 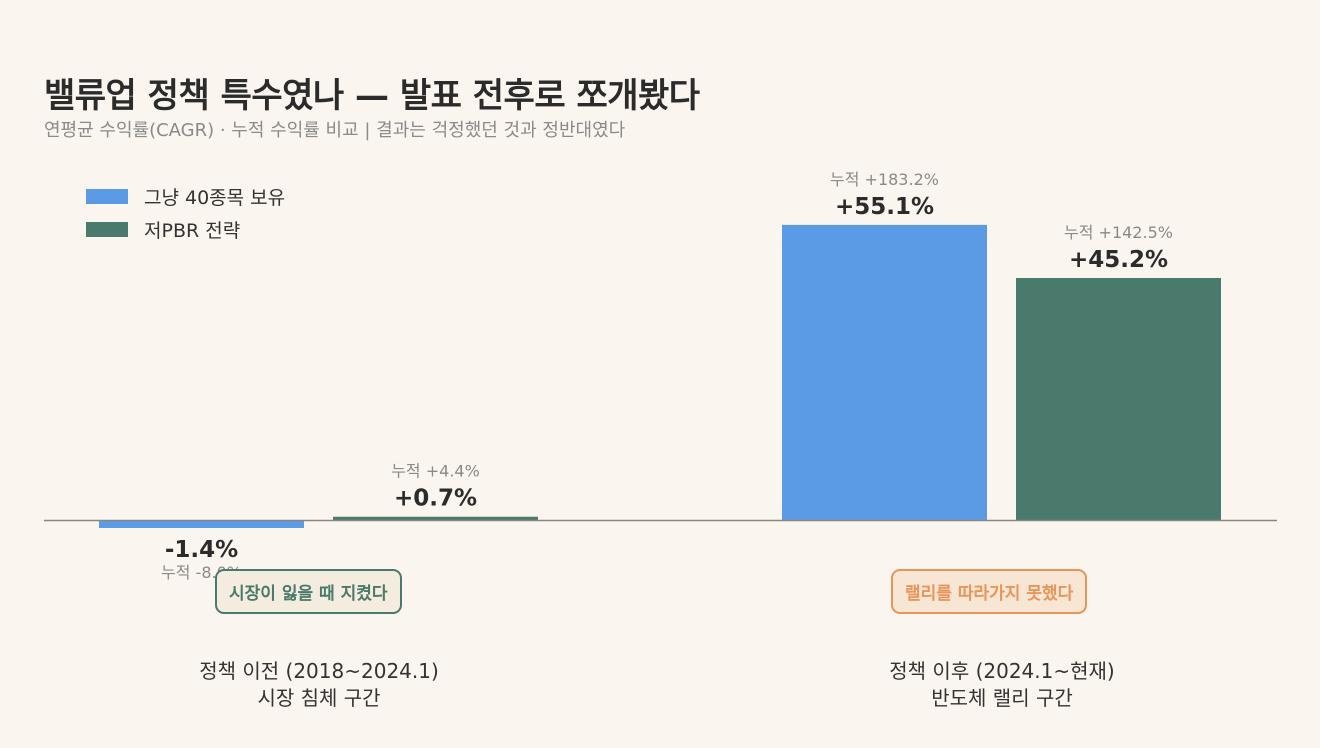 I want to click on legend: 그냥 40종목 보유 저PBR 전략, so click(x=185, y=213).